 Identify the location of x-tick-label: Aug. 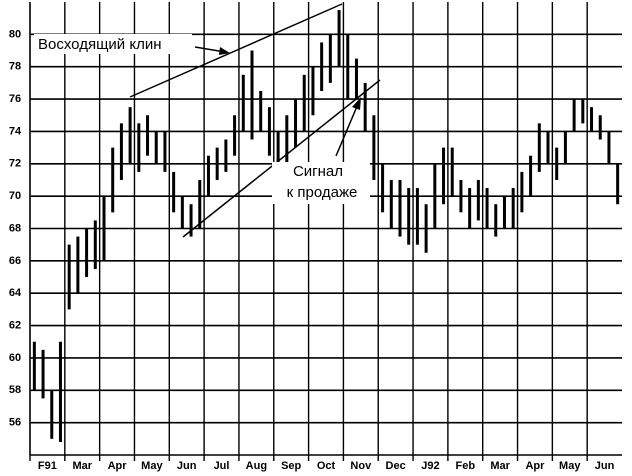
(256, 466).